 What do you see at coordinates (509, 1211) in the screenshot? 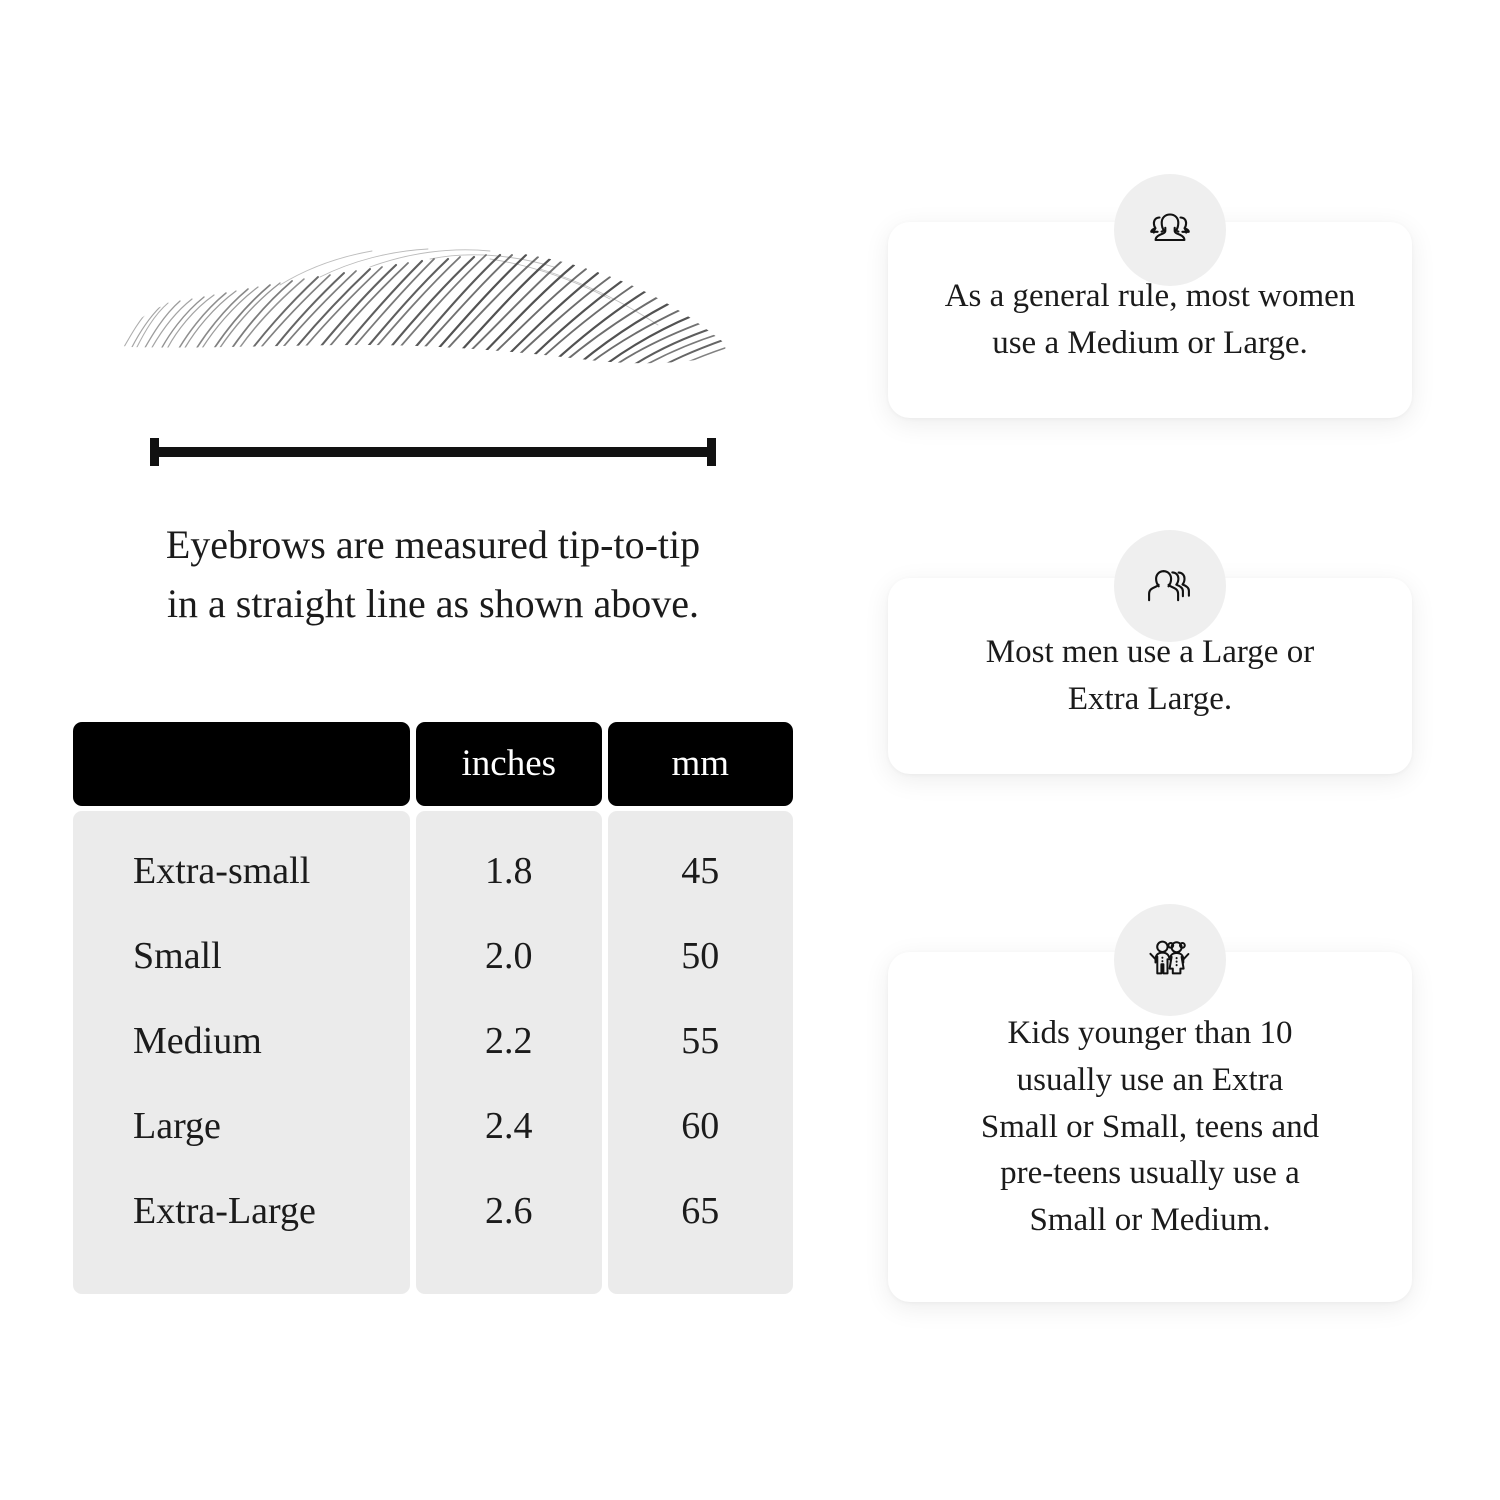
I see `table-cell-inches: 2.6` at bounding box center [509, 1211].